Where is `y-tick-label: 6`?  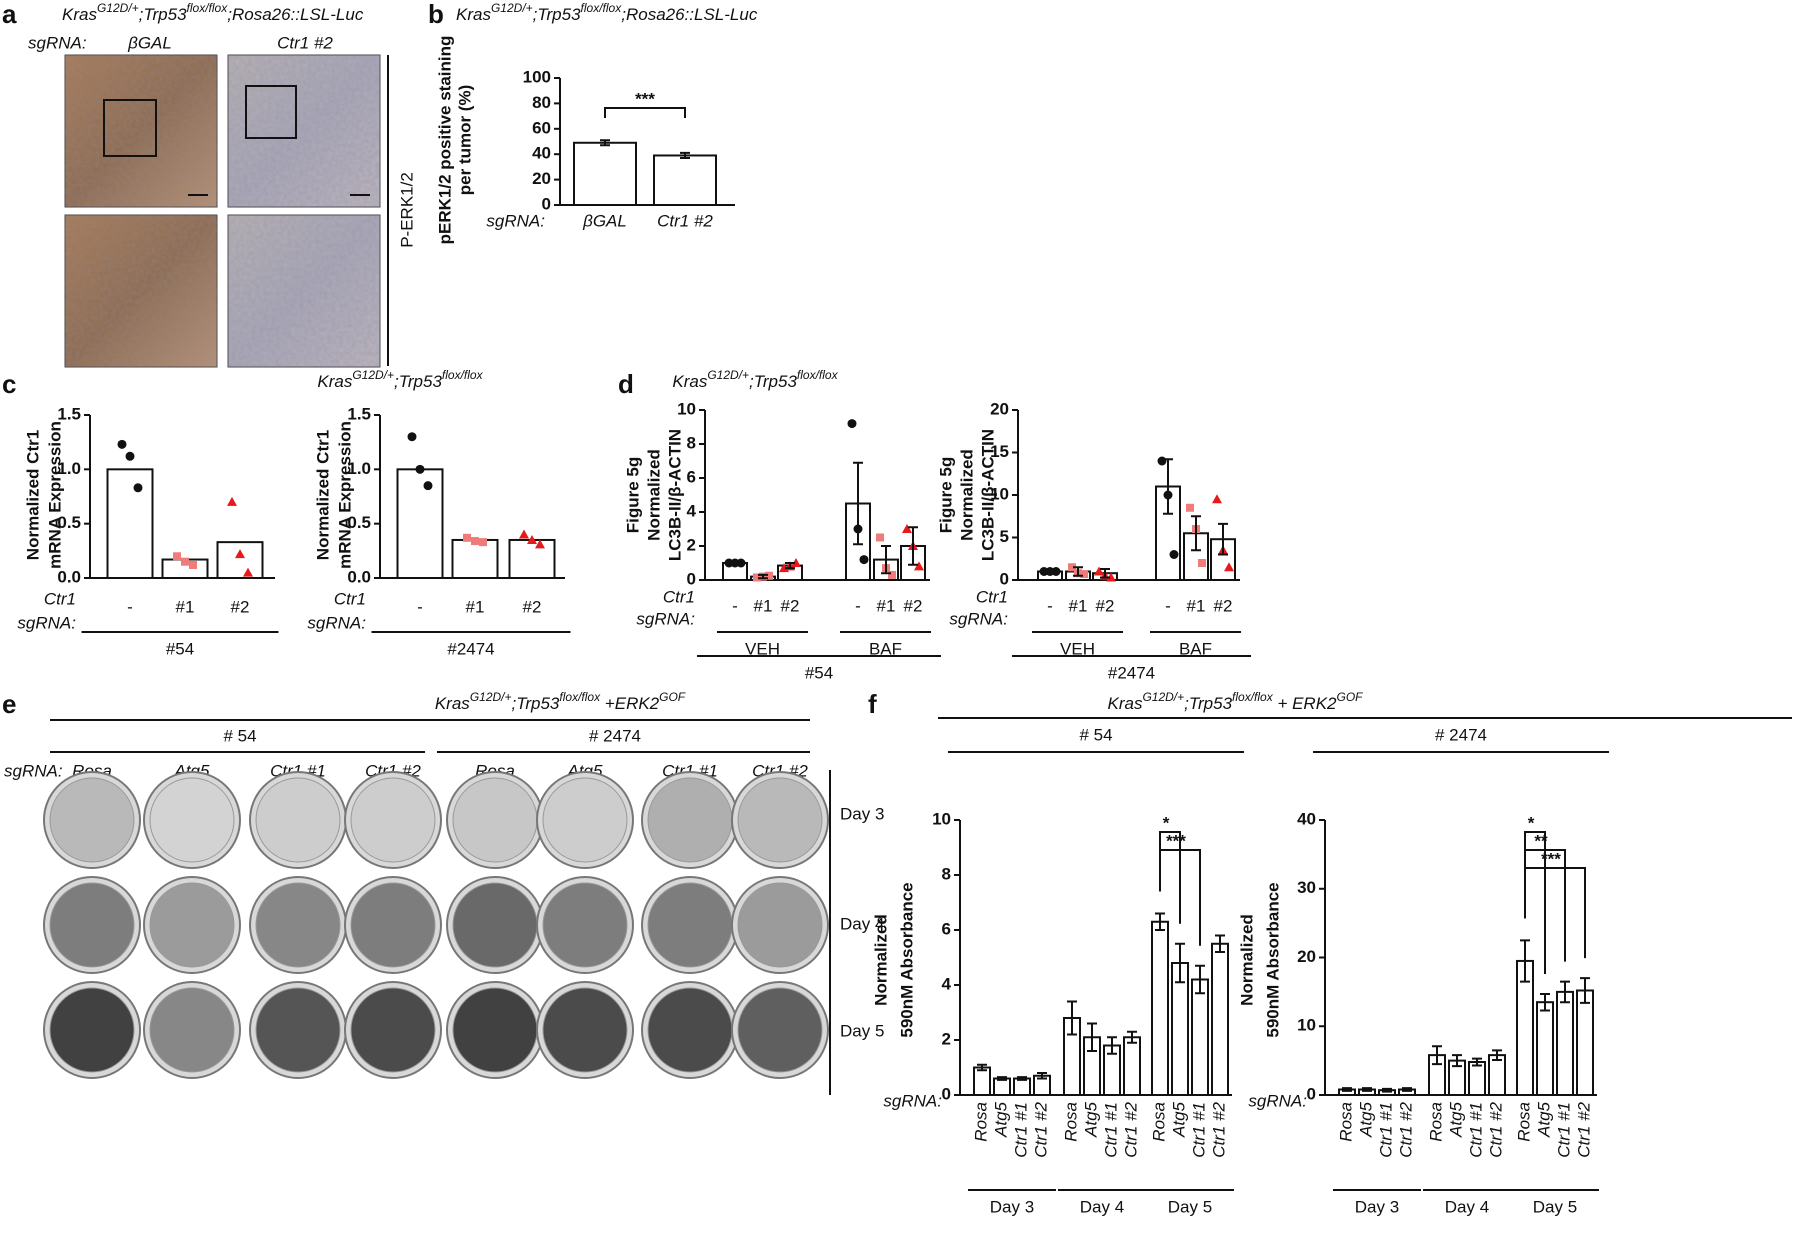
y-tick-label: 6 is located at coordinates (946, 928).